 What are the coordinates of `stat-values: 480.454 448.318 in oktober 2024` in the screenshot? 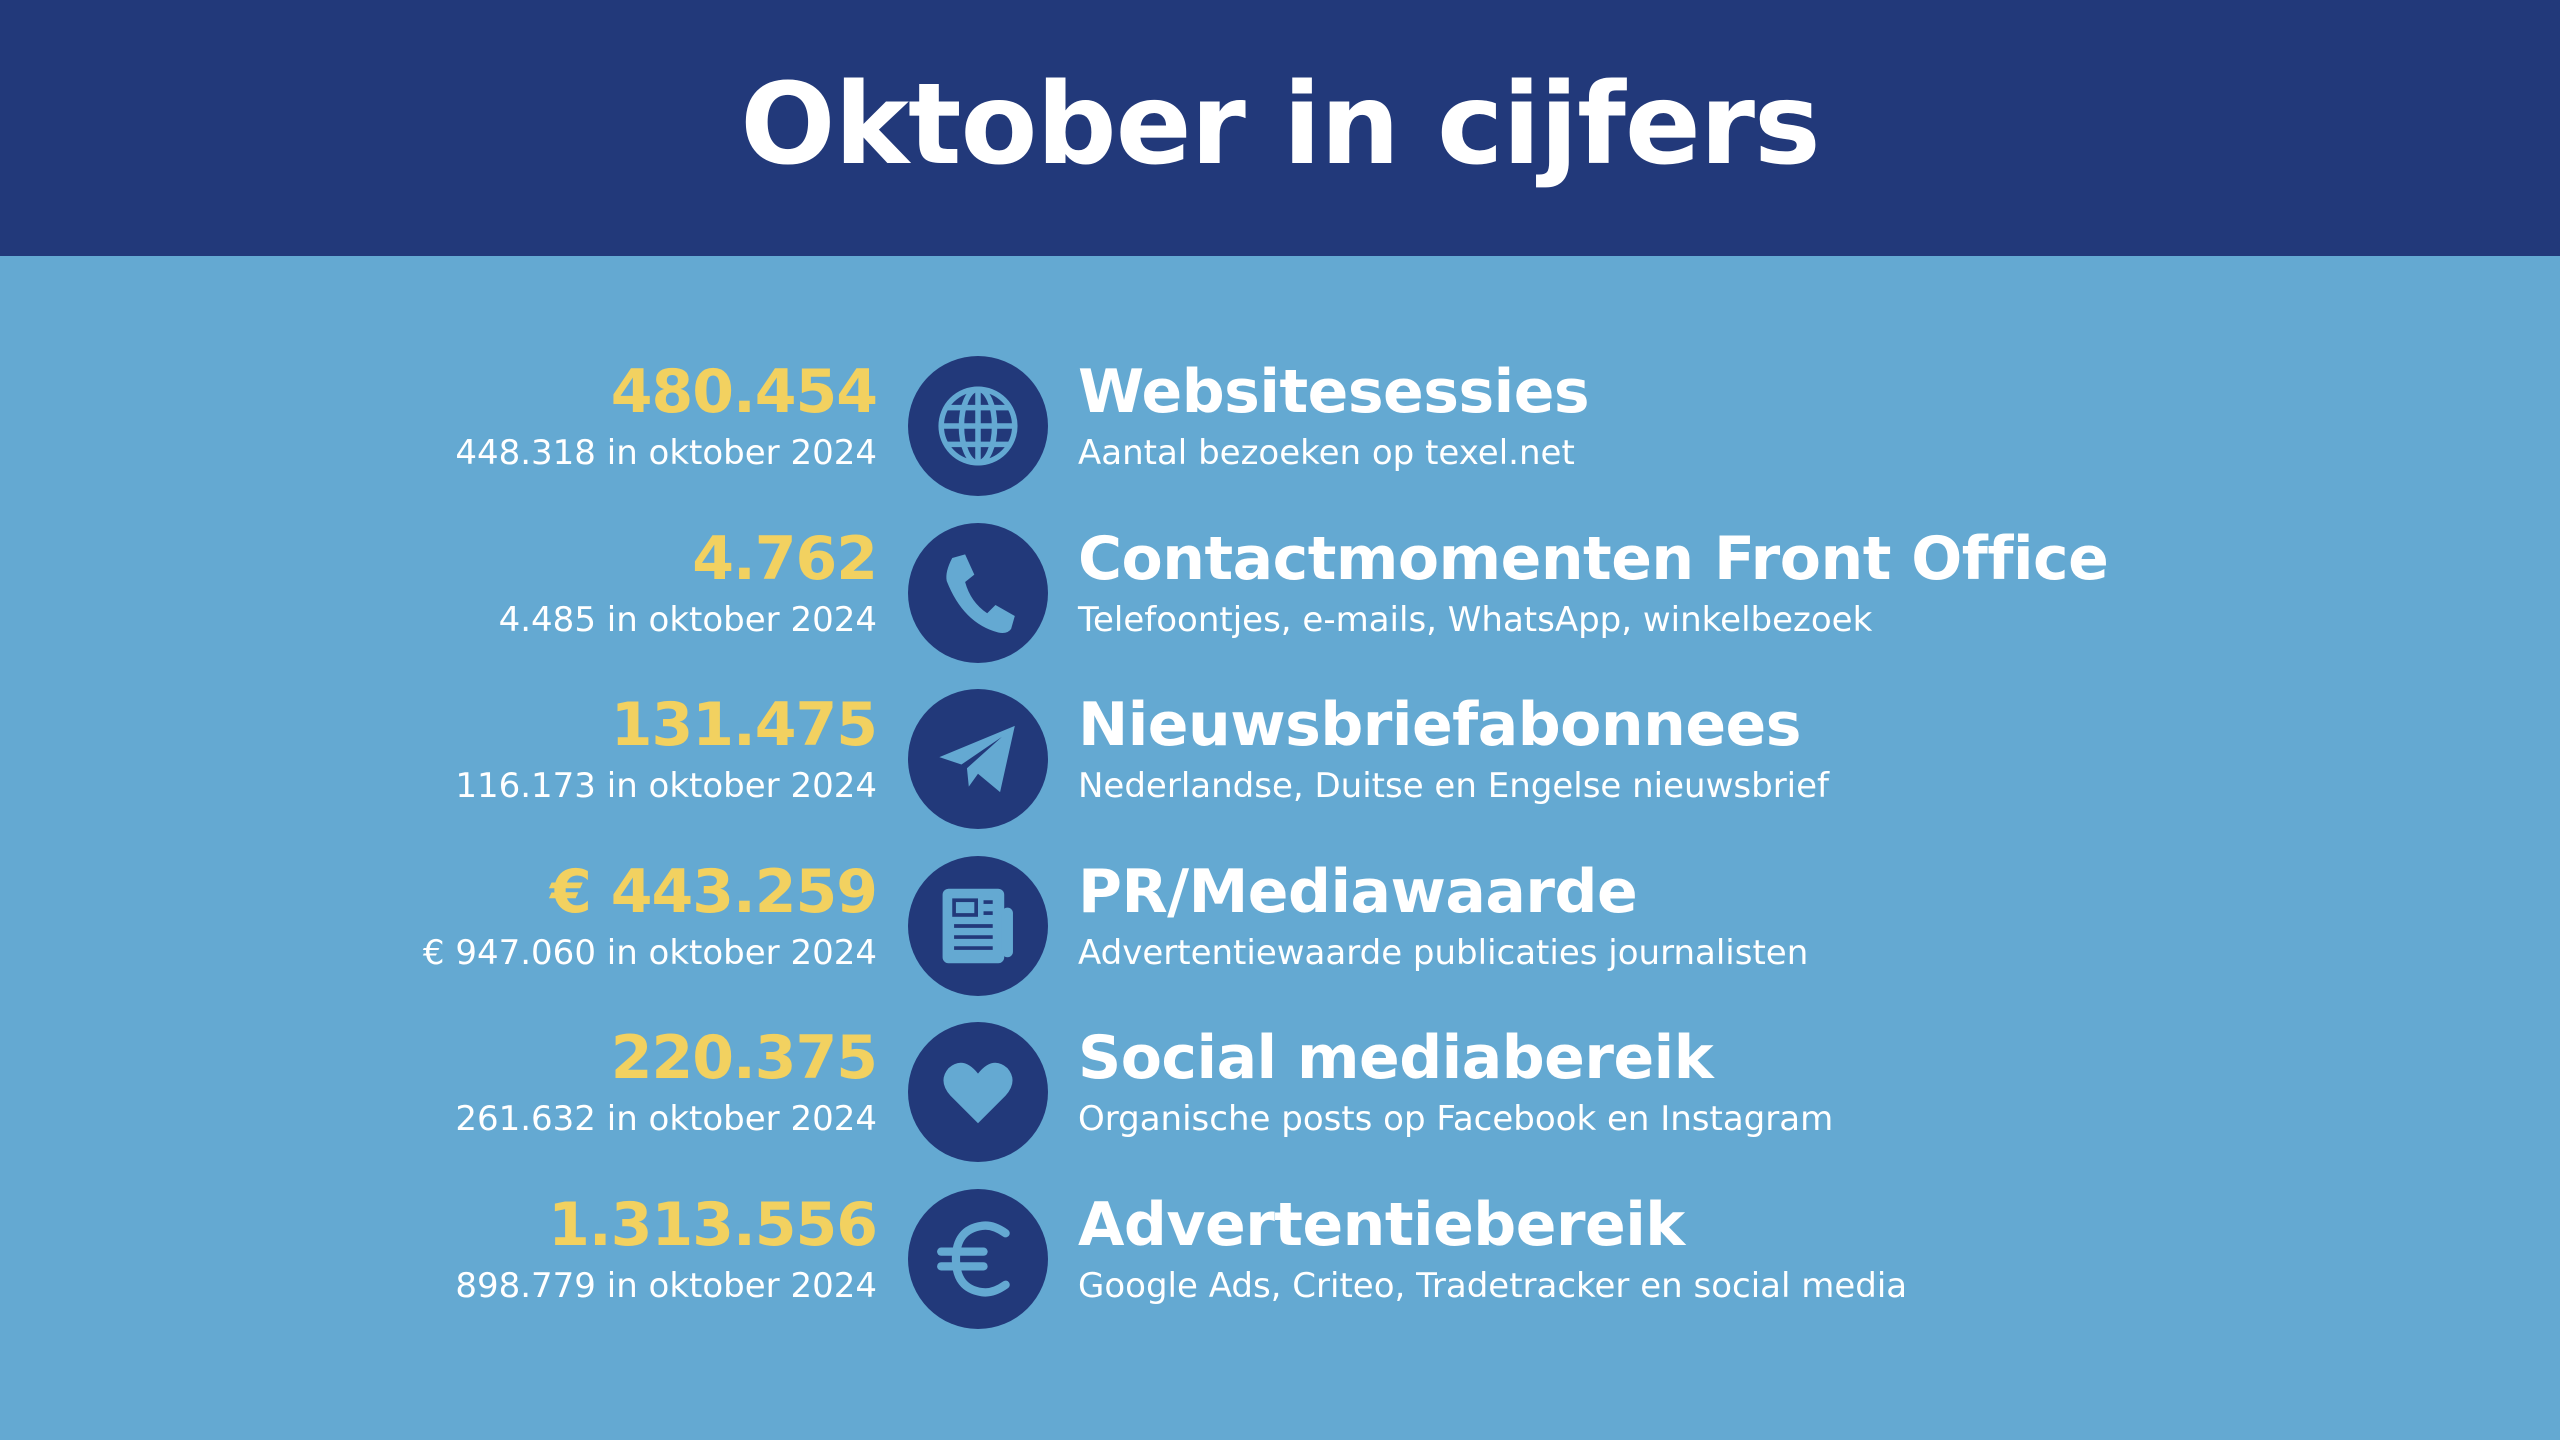 It's located at (666, 417).